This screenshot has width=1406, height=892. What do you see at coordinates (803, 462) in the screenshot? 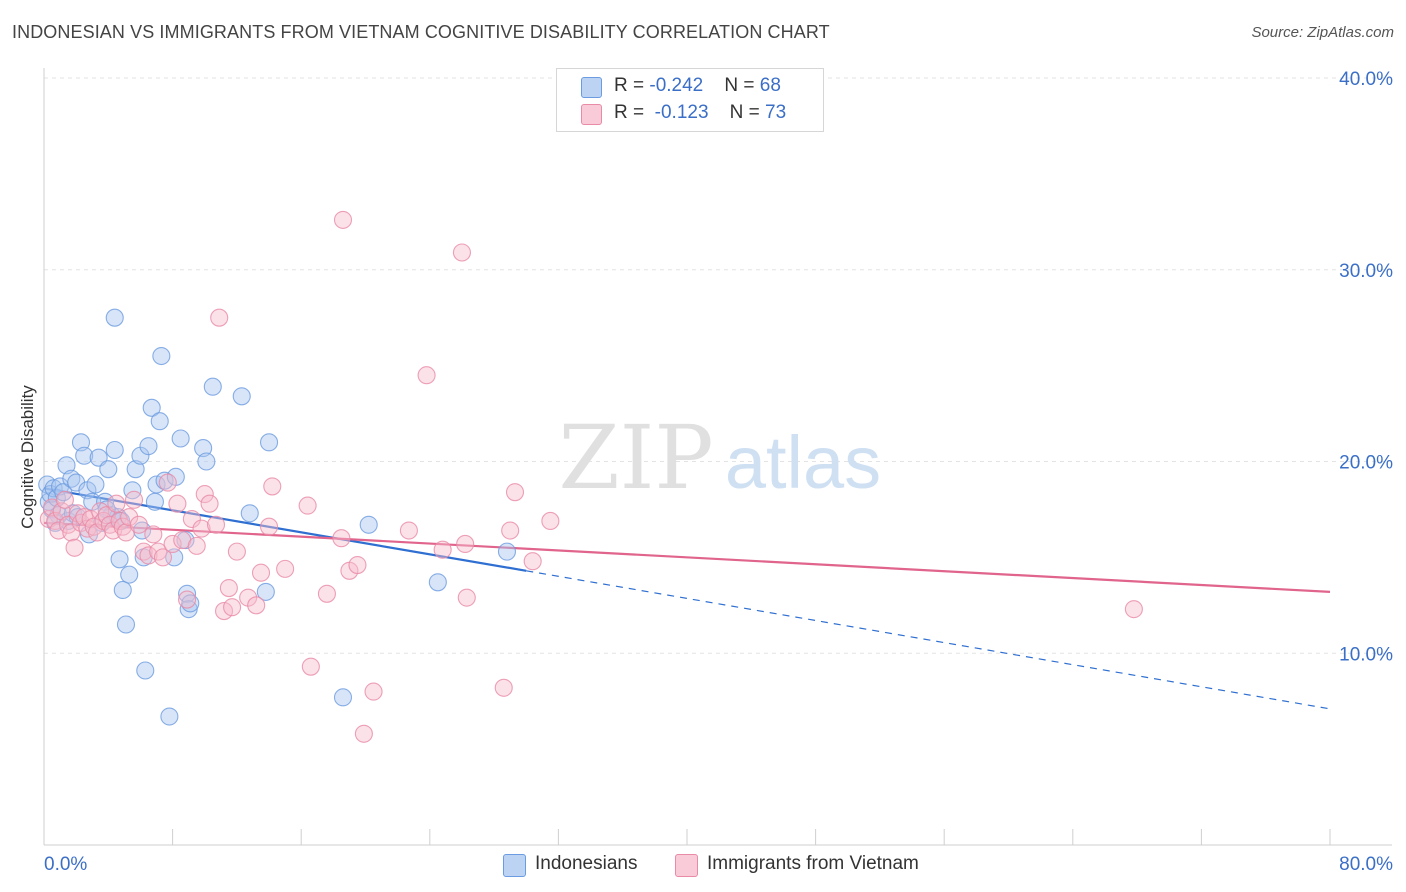
I see `watermark-atlas: atlas` at bounding box center [803, 462].